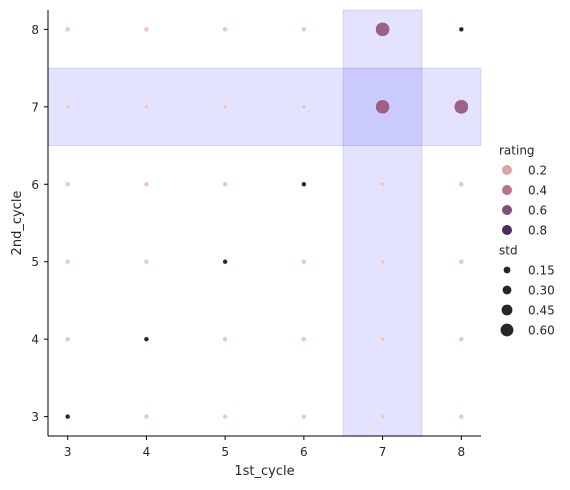 This screenshot has width=570, height=490. What do you see at coordinates (508, 251) in the screenshot?
I see `legend-size-title: std` at bounding box center [508, 251].